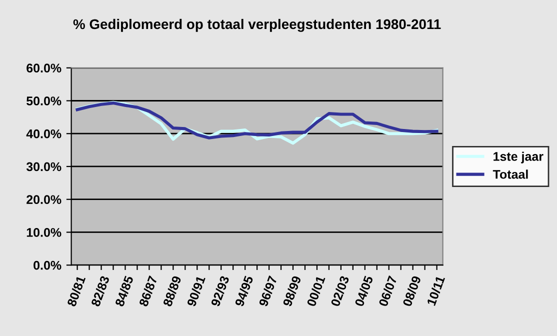 This screenshot has height=336, width=557. What do you see at coordinates (436, 290) in the screenshot?
I see `x-tick-label: 10/11` at bounding box center [436, 290].